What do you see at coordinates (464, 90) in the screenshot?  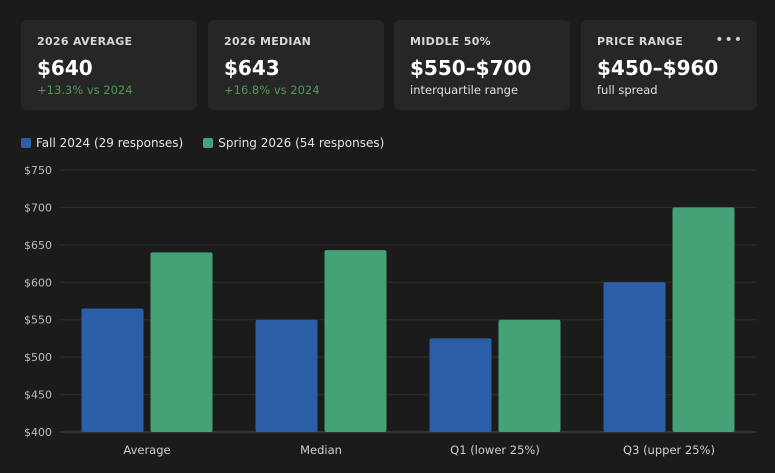 I see `card-caption: interquartile range` at bounding box center [464, 90].